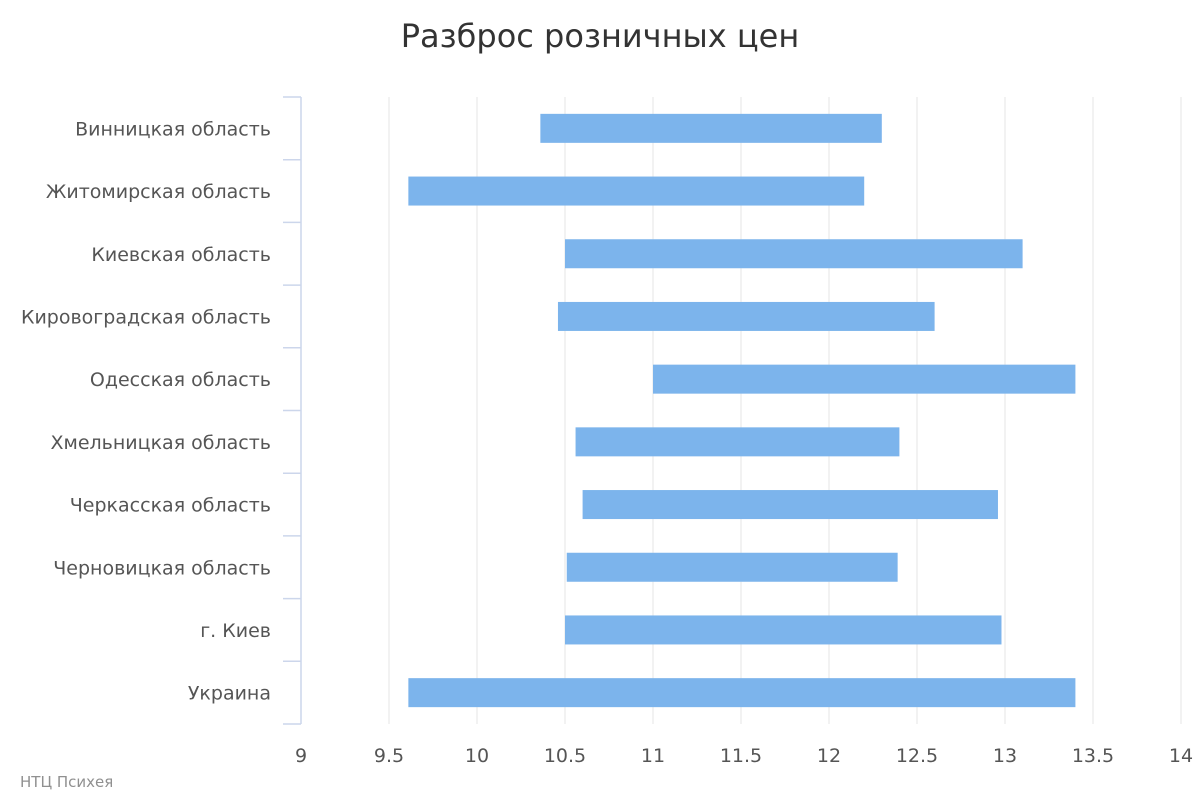 Image resolution: width=1200 pixels, height=800 pixels. Describe the element at coordinates (180, 380) in the screenshot. I see `category-label: Одесская область` at that location.